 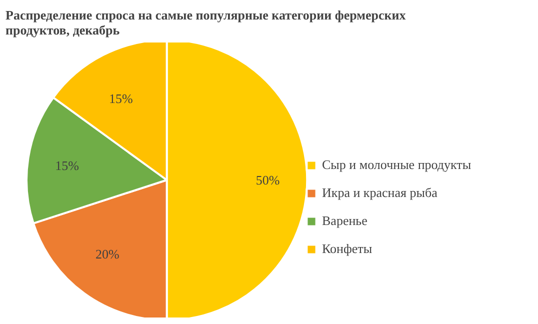 What do you see at coordinates (397, 165) in the screenshot?
I see `legend-label: Сыр и молочные продукты` at bounding box center [397, 165].